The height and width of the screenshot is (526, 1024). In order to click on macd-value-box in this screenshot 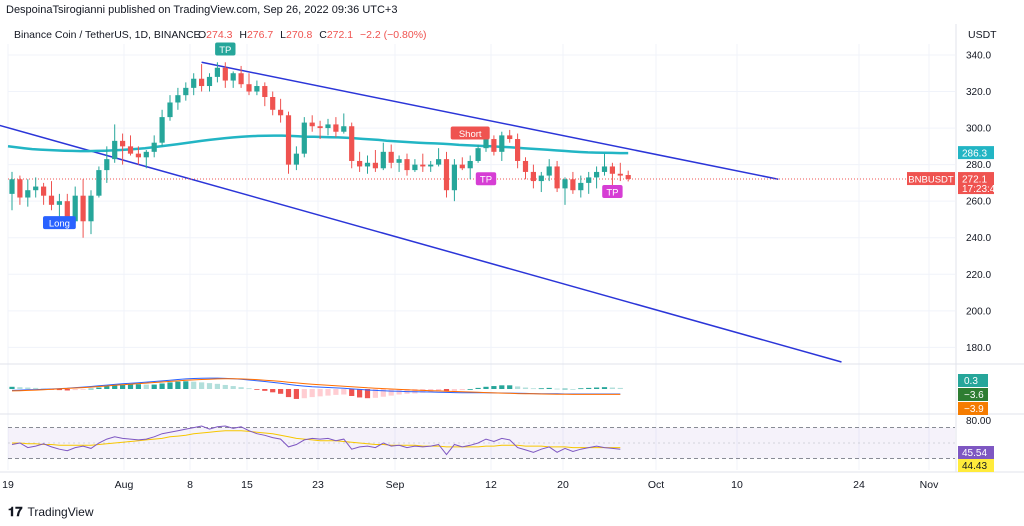, I will do `click(973, 408)`.